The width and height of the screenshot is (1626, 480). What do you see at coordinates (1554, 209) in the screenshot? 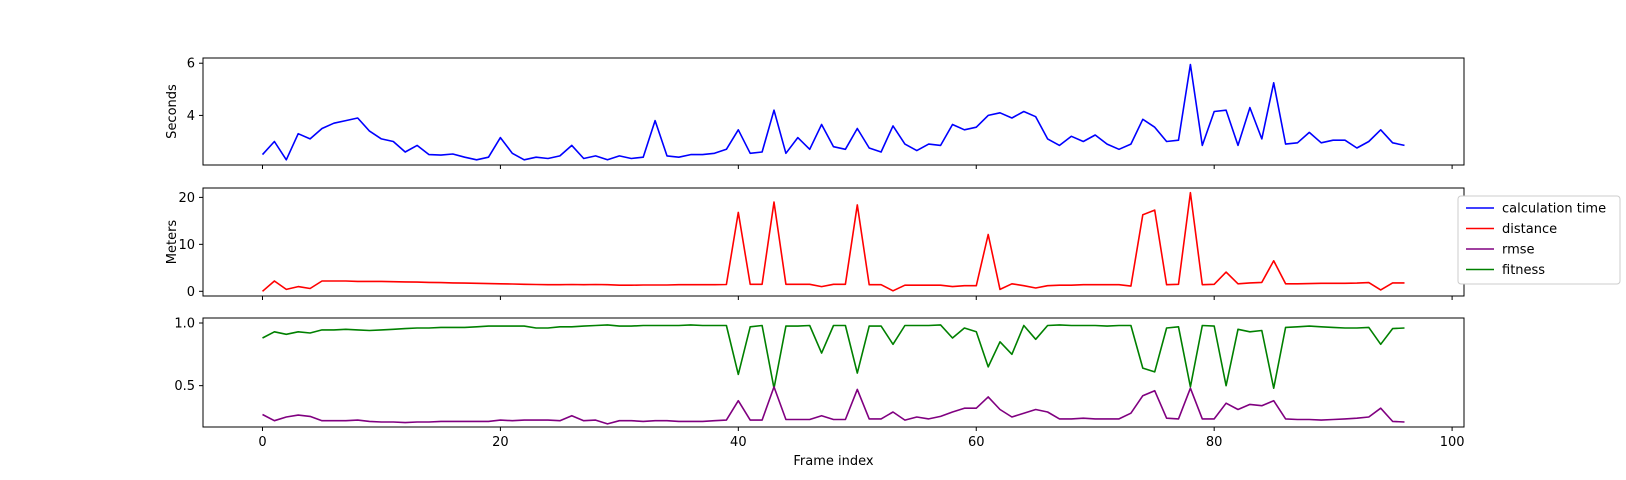
I see `legend-label: calculation time` at bounding box center [1554, 209].